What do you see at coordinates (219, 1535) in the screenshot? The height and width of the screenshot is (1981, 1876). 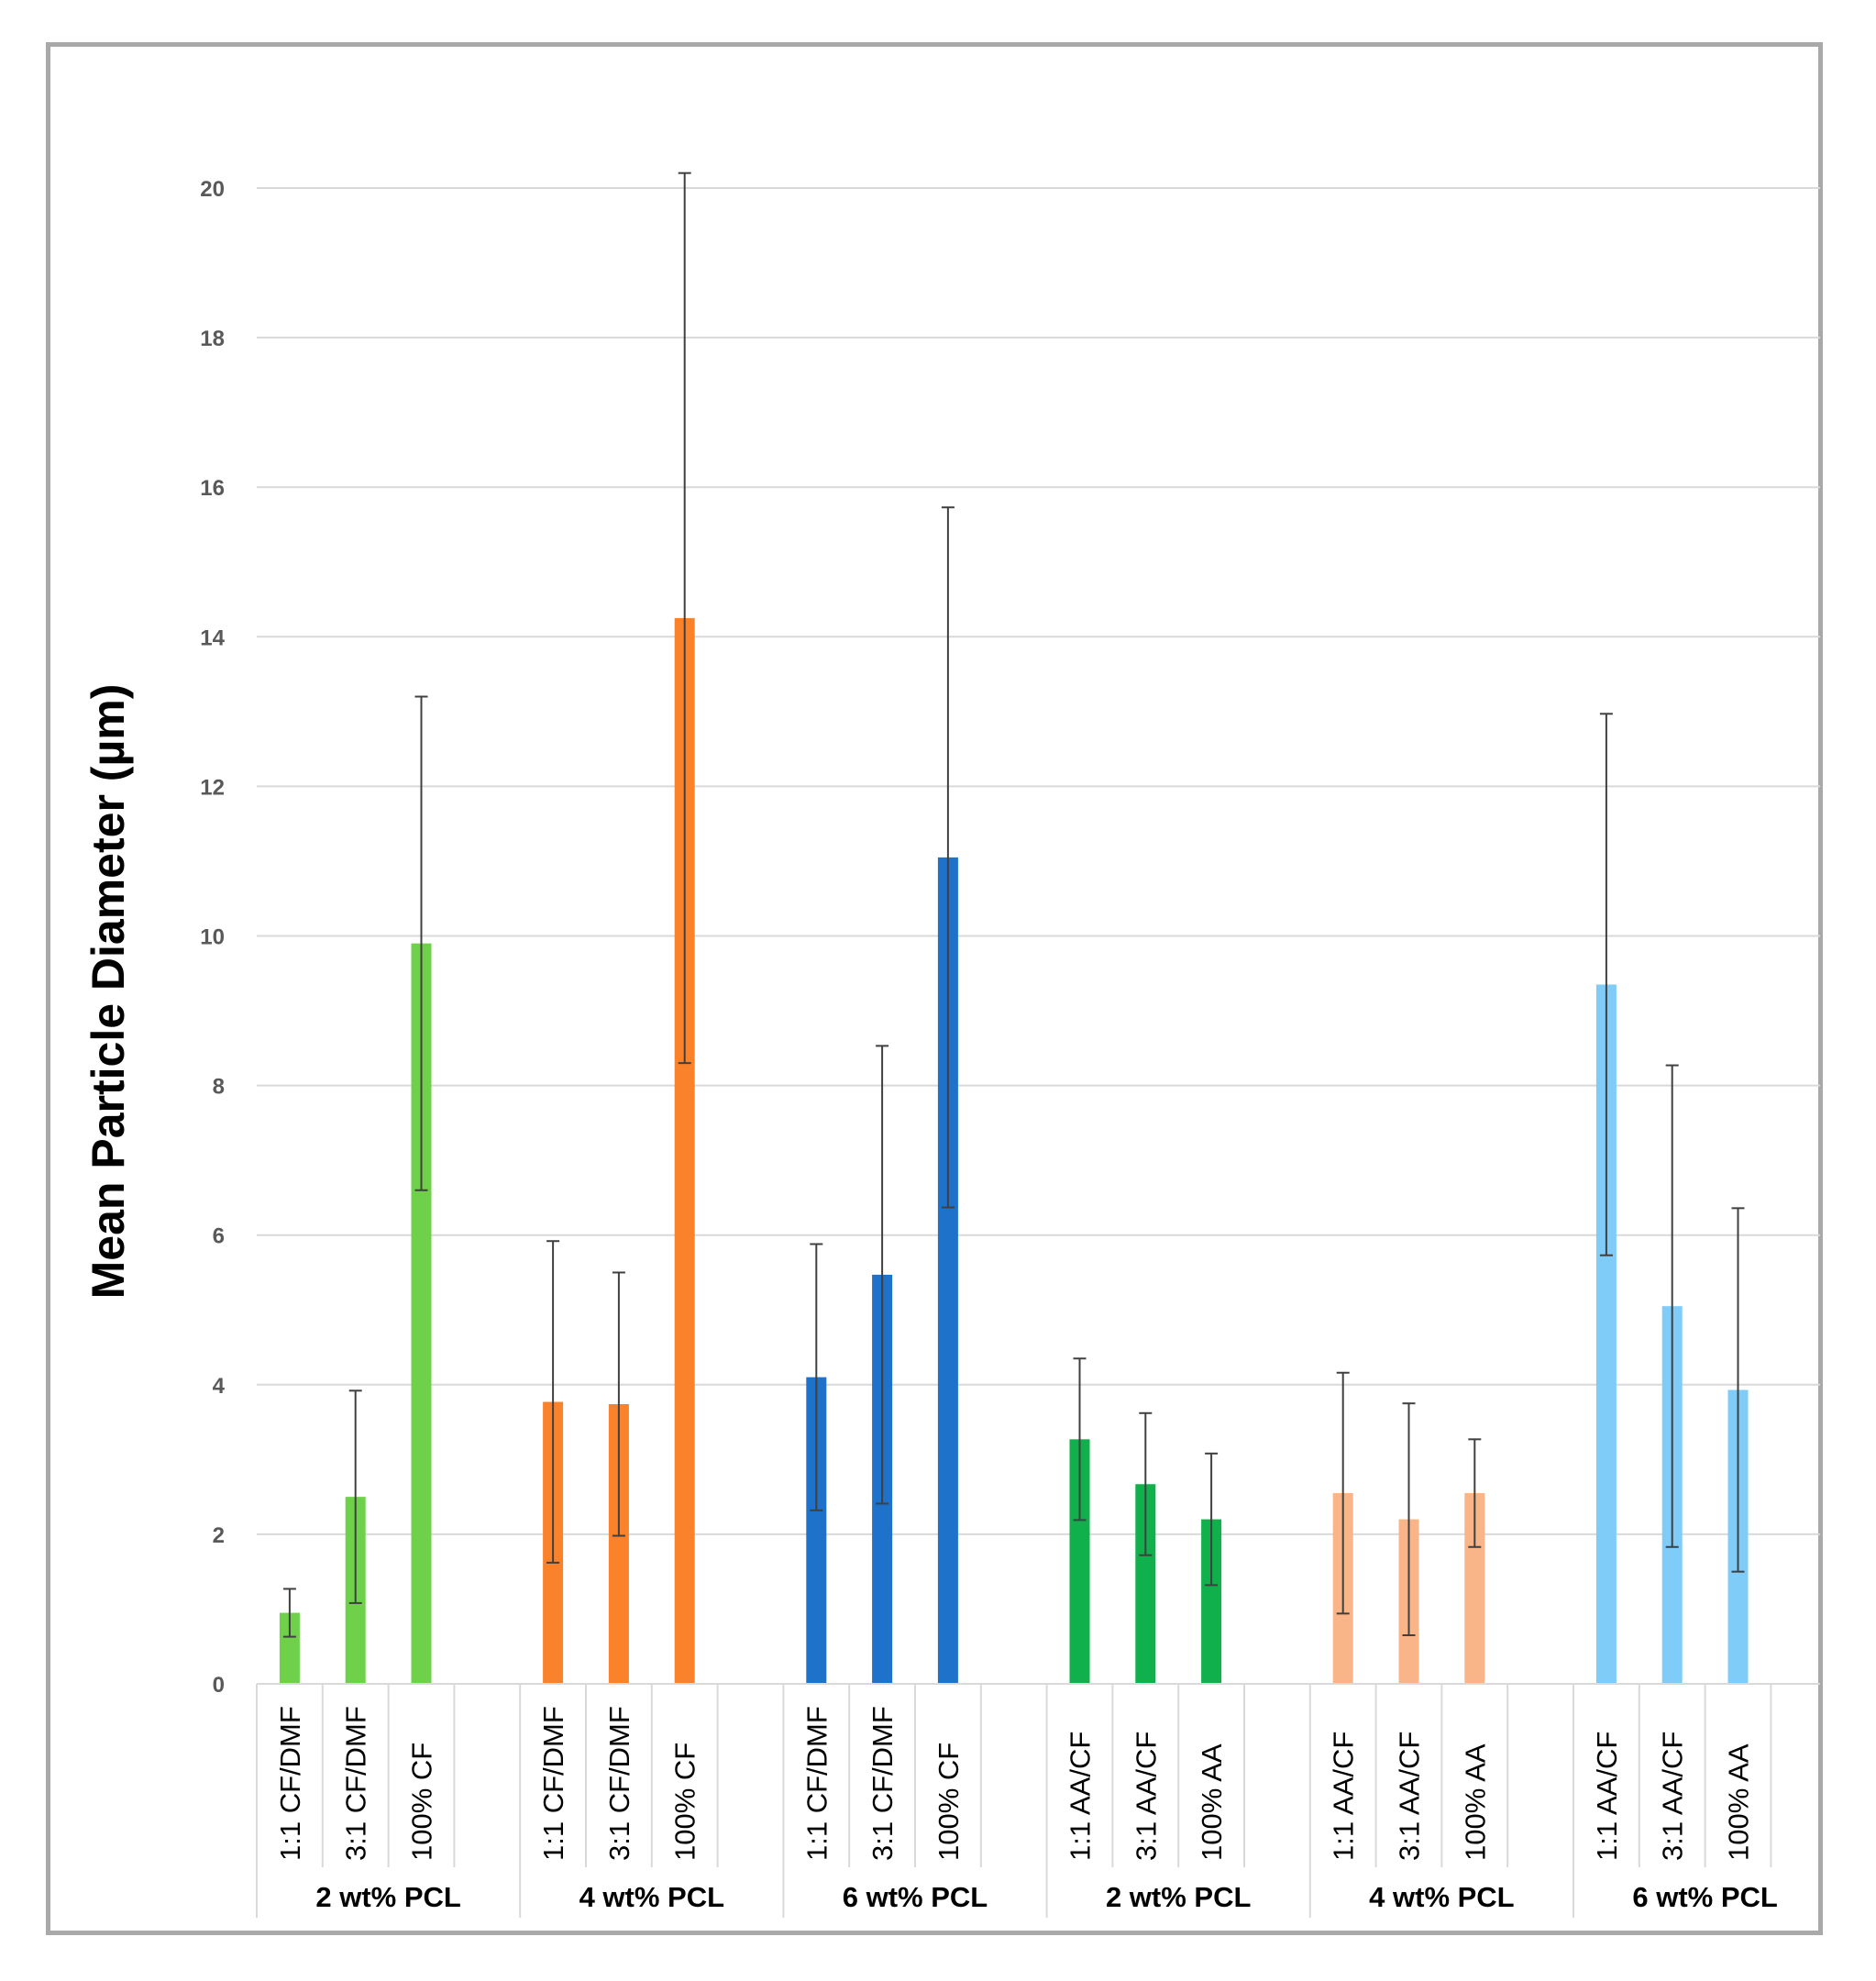 I see `y-tick-label: 2` at bounding box center [219, 1535].